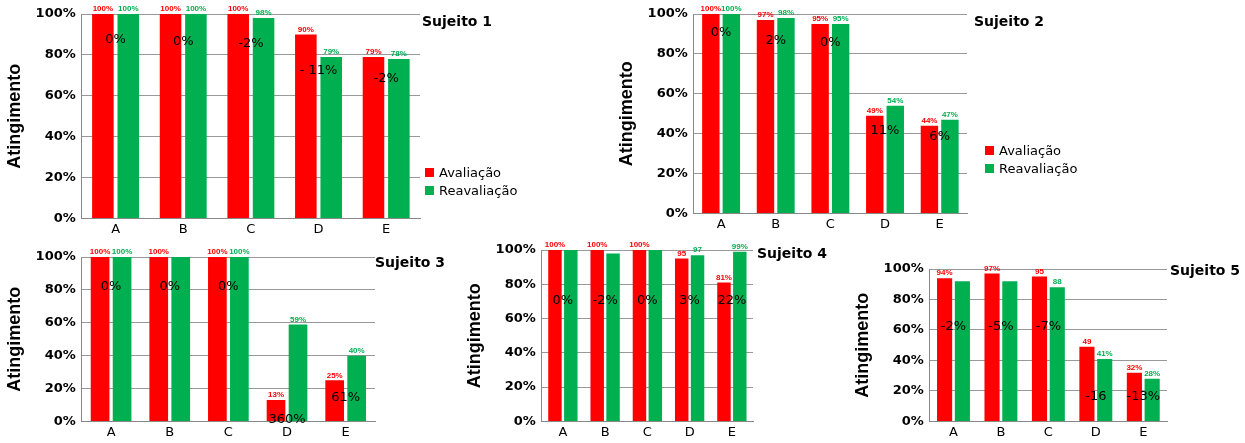 Image resolution: width=1245 pixels, height=443 pixels. What do you see at coordinates (944, 273) in the screenshot?
I see `data-label: 94%` at bounding box center [944, 273].